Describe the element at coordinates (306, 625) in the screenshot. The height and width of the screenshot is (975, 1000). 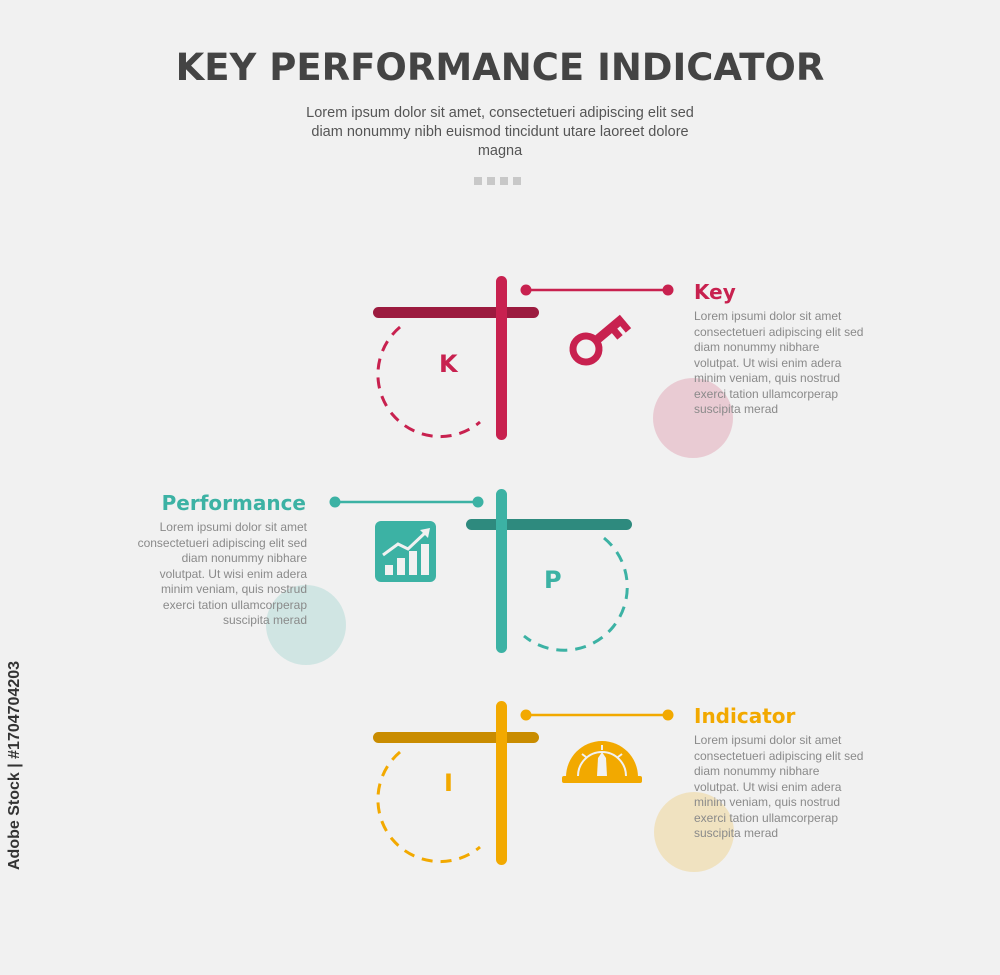
I see `performance-decor-circle` at that location.